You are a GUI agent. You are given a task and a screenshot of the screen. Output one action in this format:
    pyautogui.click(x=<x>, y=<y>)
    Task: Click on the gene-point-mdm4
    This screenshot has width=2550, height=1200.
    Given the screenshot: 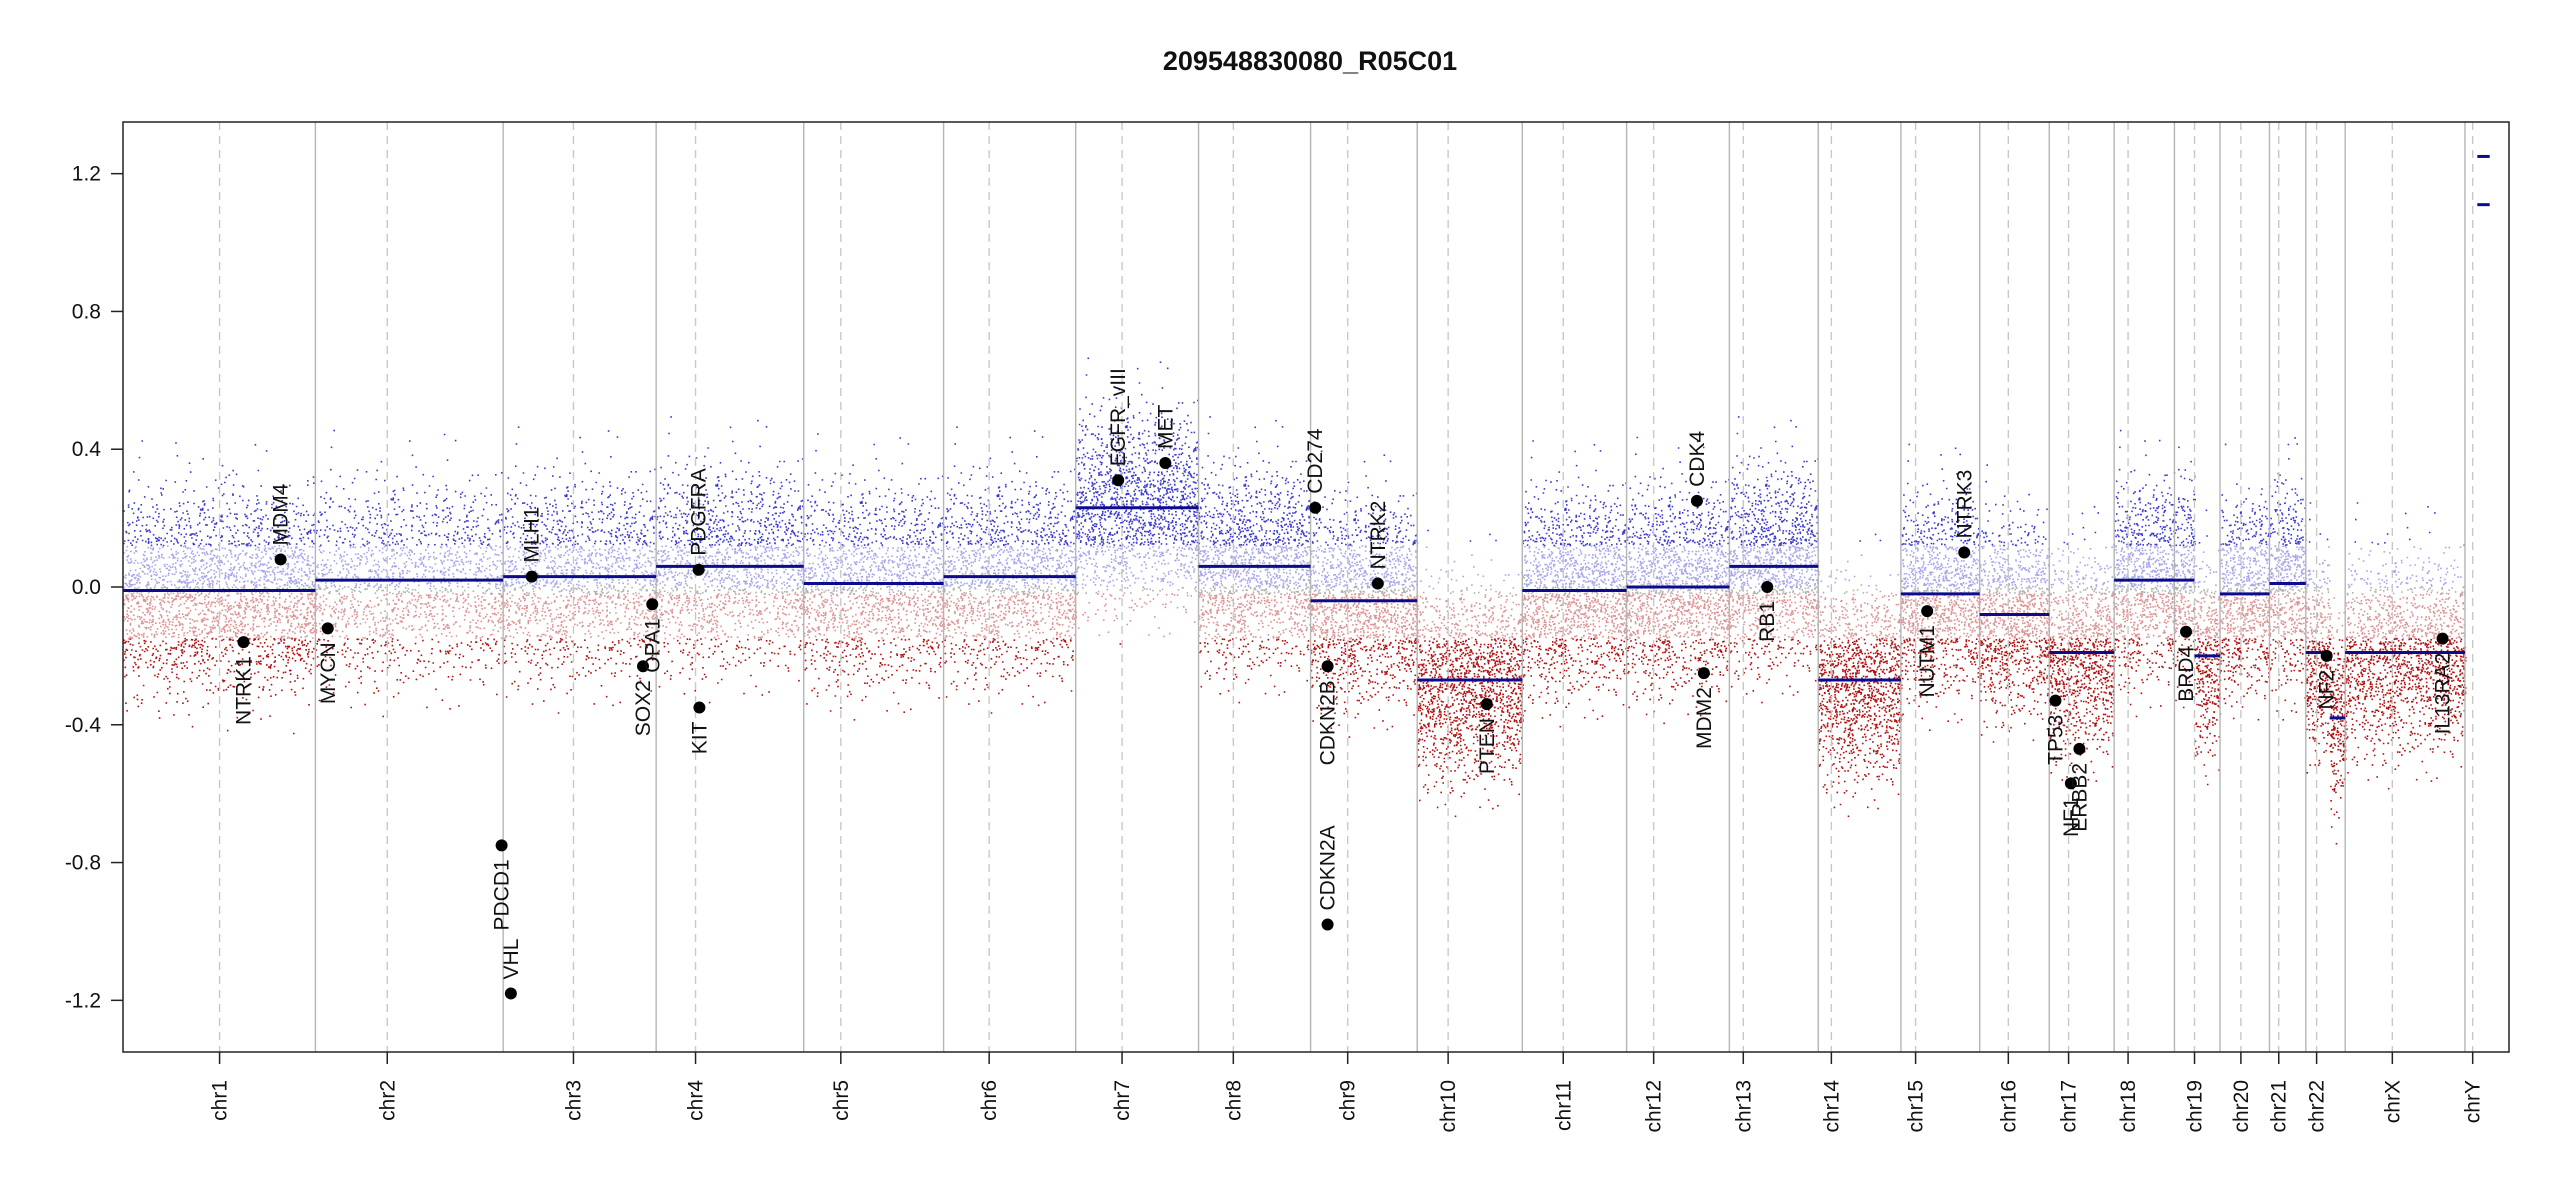 What is the action you would take?
    pyautogui.click(x=280, y=559)
    